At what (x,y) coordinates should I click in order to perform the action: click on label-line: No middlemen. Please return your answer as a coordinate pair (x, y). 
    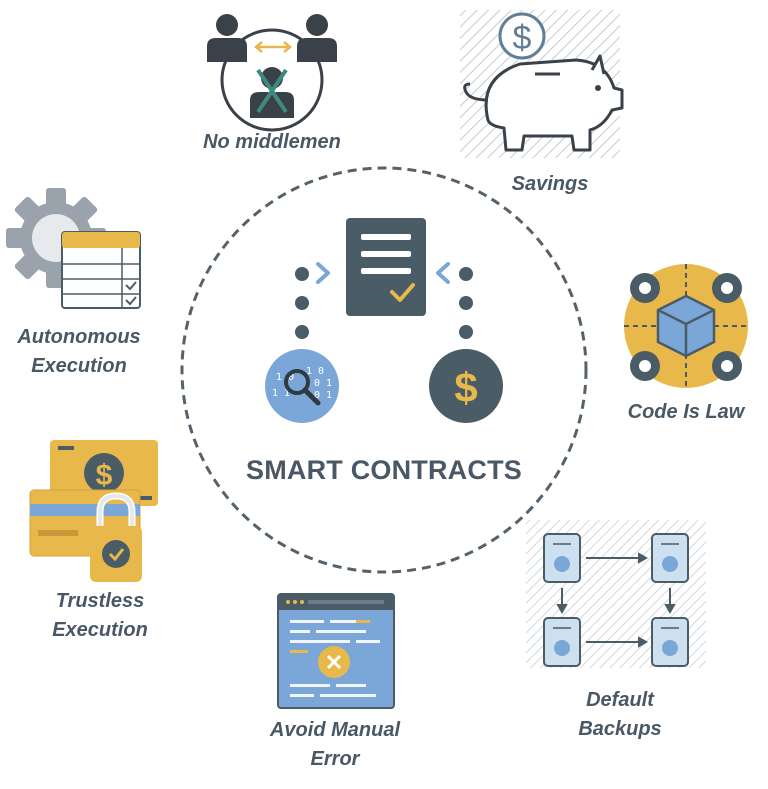
    Looking at the image, I should click on (272, 142).